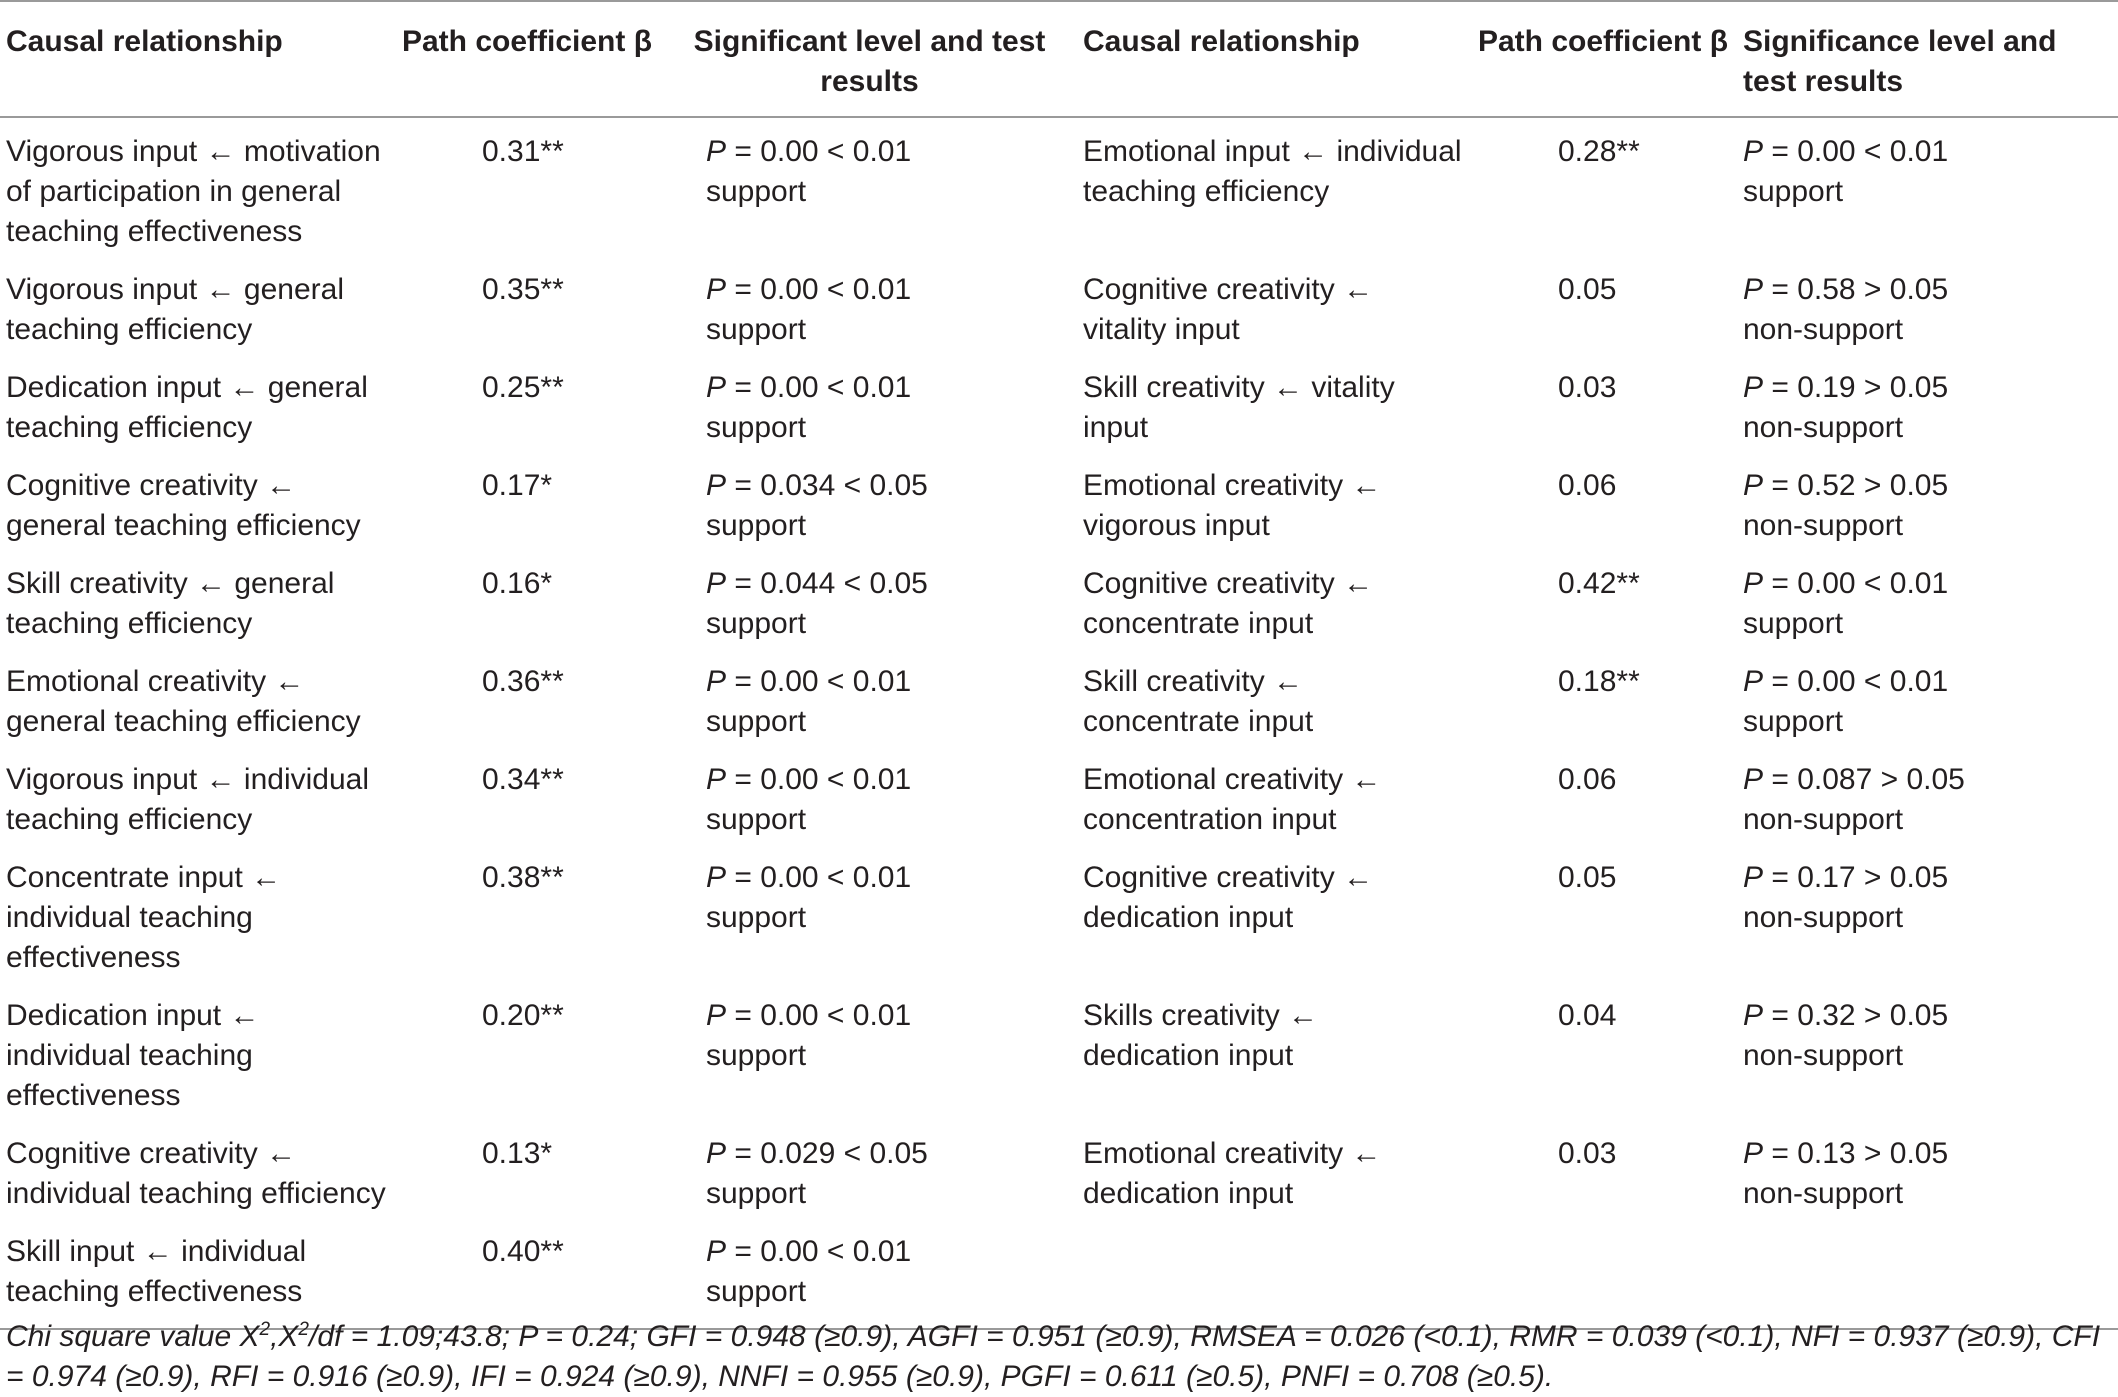 The height and width of the screenshot is (1397, 2118). What do you see at coordinates (1603, 1276) in the screenshot?
I see `path-coefficient-right` at bounding box center [1603, 1276].